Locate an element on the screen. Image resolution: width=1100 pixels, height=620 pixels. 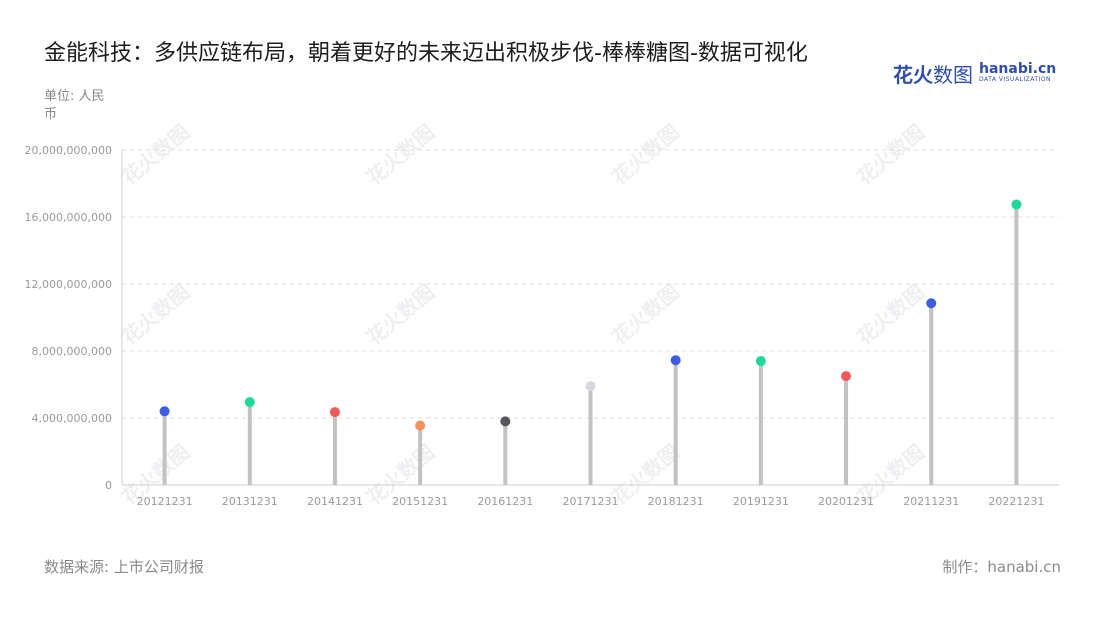
unit-label: 单位: 人民币 is located at coordinates (74, 105).